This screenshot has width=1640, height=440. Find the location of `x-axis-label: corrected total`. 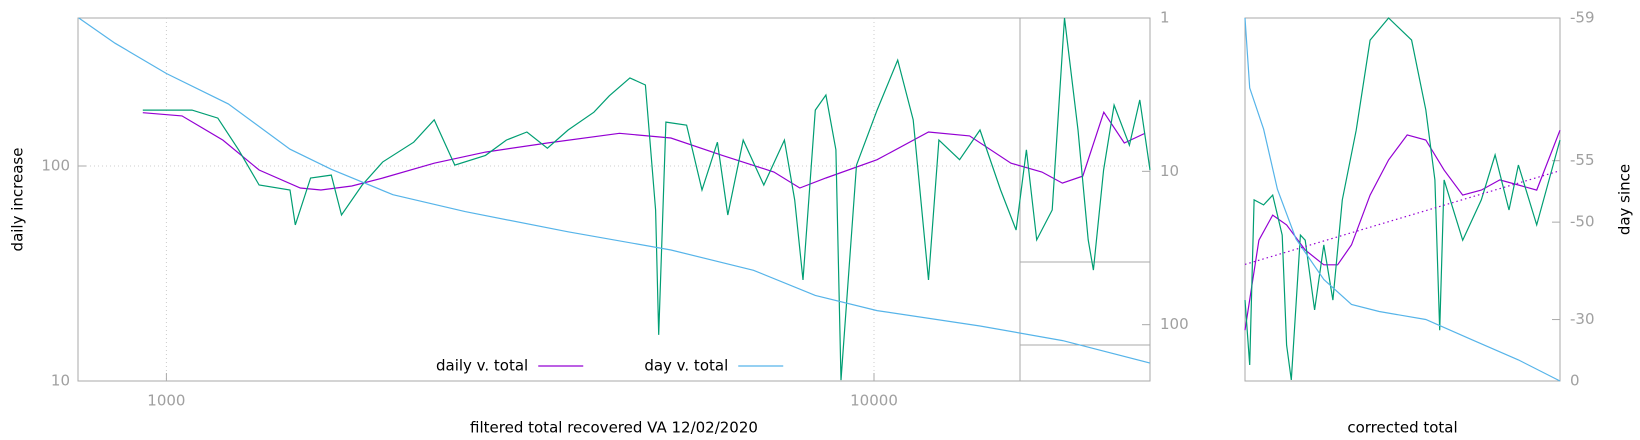

x-axis-label: corrected total is located at coordinates (1402, 428).